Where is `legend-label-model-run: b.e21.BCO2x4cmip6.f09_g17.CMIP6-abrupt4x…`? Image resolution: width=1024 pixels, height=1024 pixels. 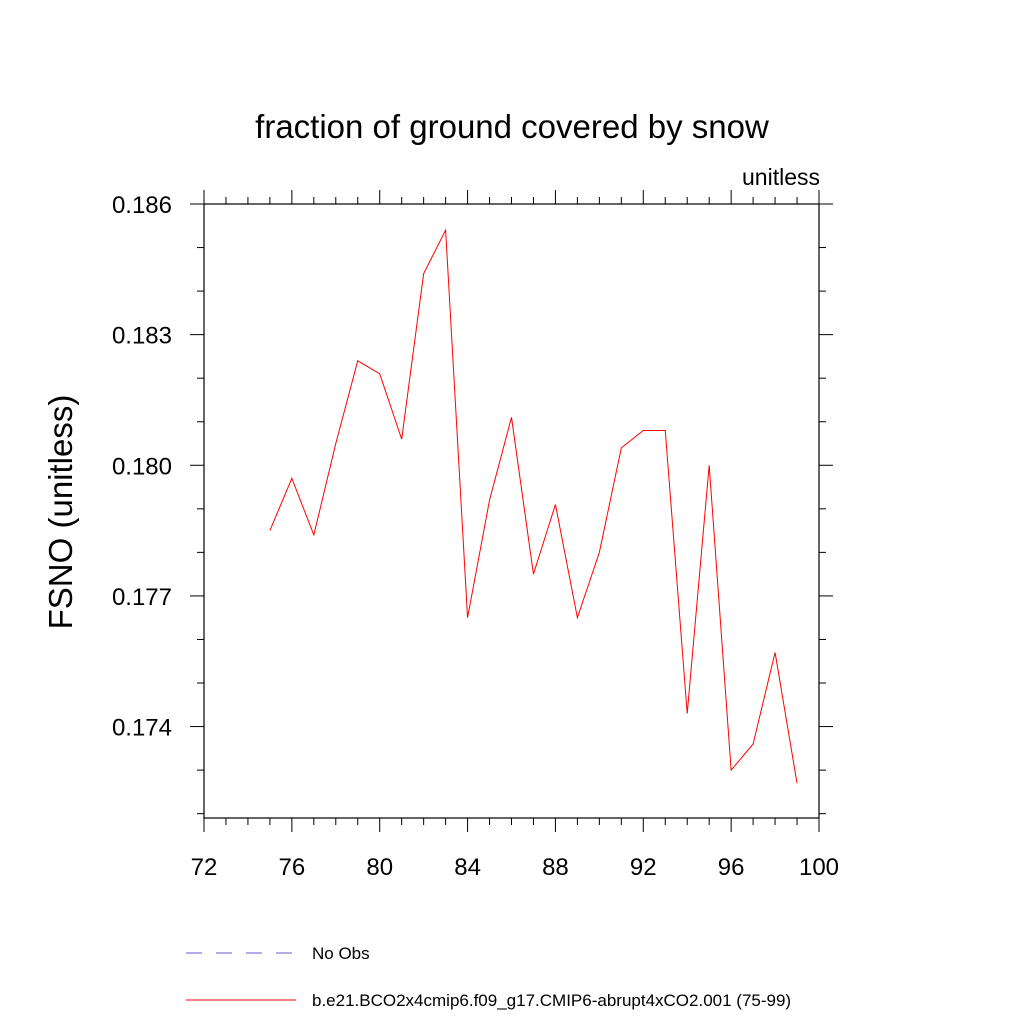 legend-label-model-run: b.e21.BCO2x4cmip6.f09_g17.CMIP6-abrupt4x… is located at coordinates (551, 1000).